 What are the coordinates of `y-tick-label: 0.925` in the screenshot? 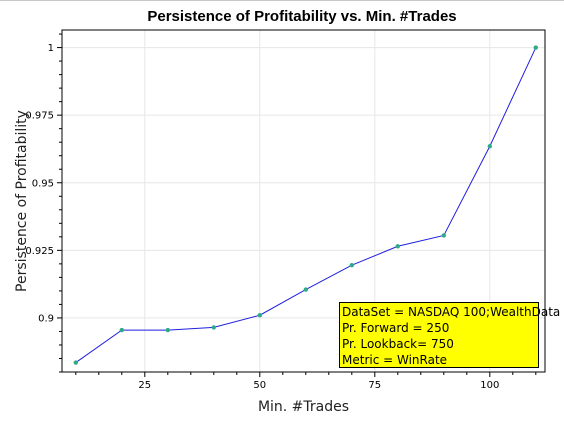 It's located at (39, 251).